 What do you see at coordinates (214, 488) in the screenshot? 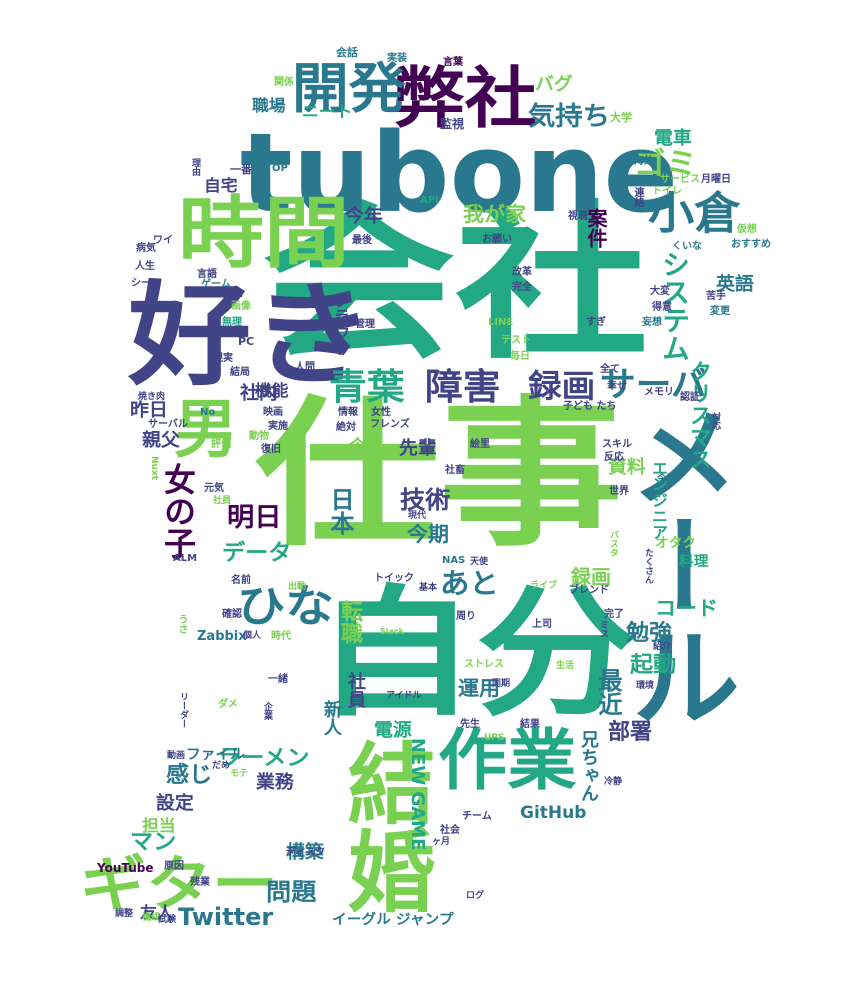
I see `cloud-word: 元気` at bounding box center [214, 488].